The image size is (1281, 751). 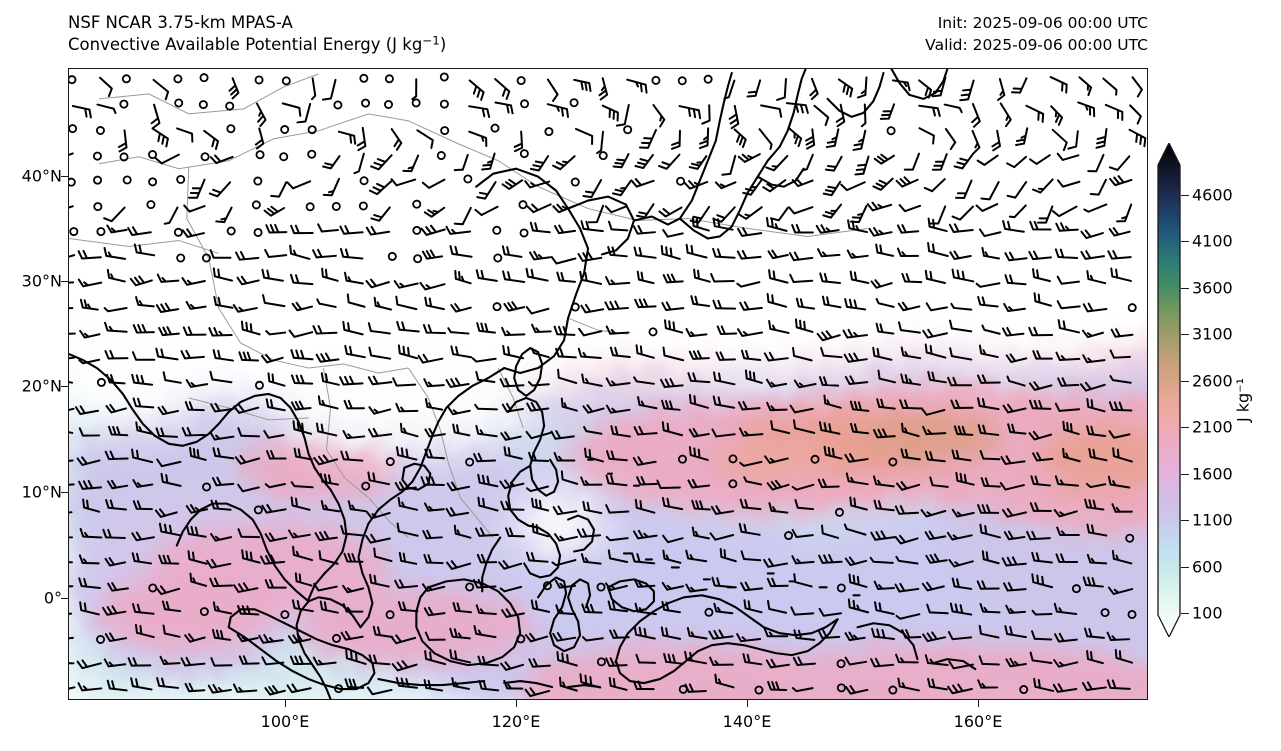 What do you see at coordinates (64, 282) in the screenshot?
I see `y-tick-30N` at bounding box center [64, 282].